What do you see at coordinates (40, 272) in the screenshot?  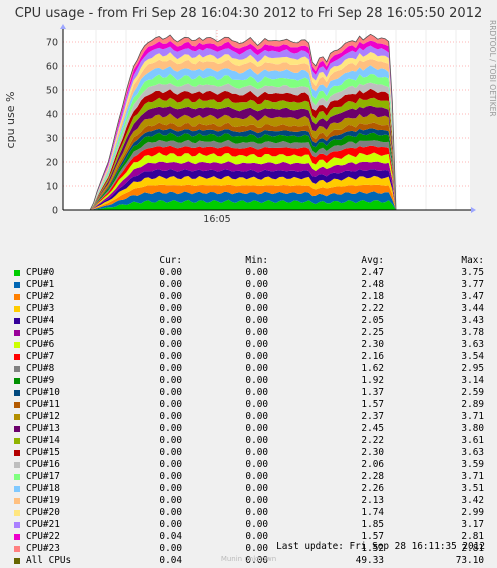 I see `legend-name: CPU#0` at bounding box center [40, 272].